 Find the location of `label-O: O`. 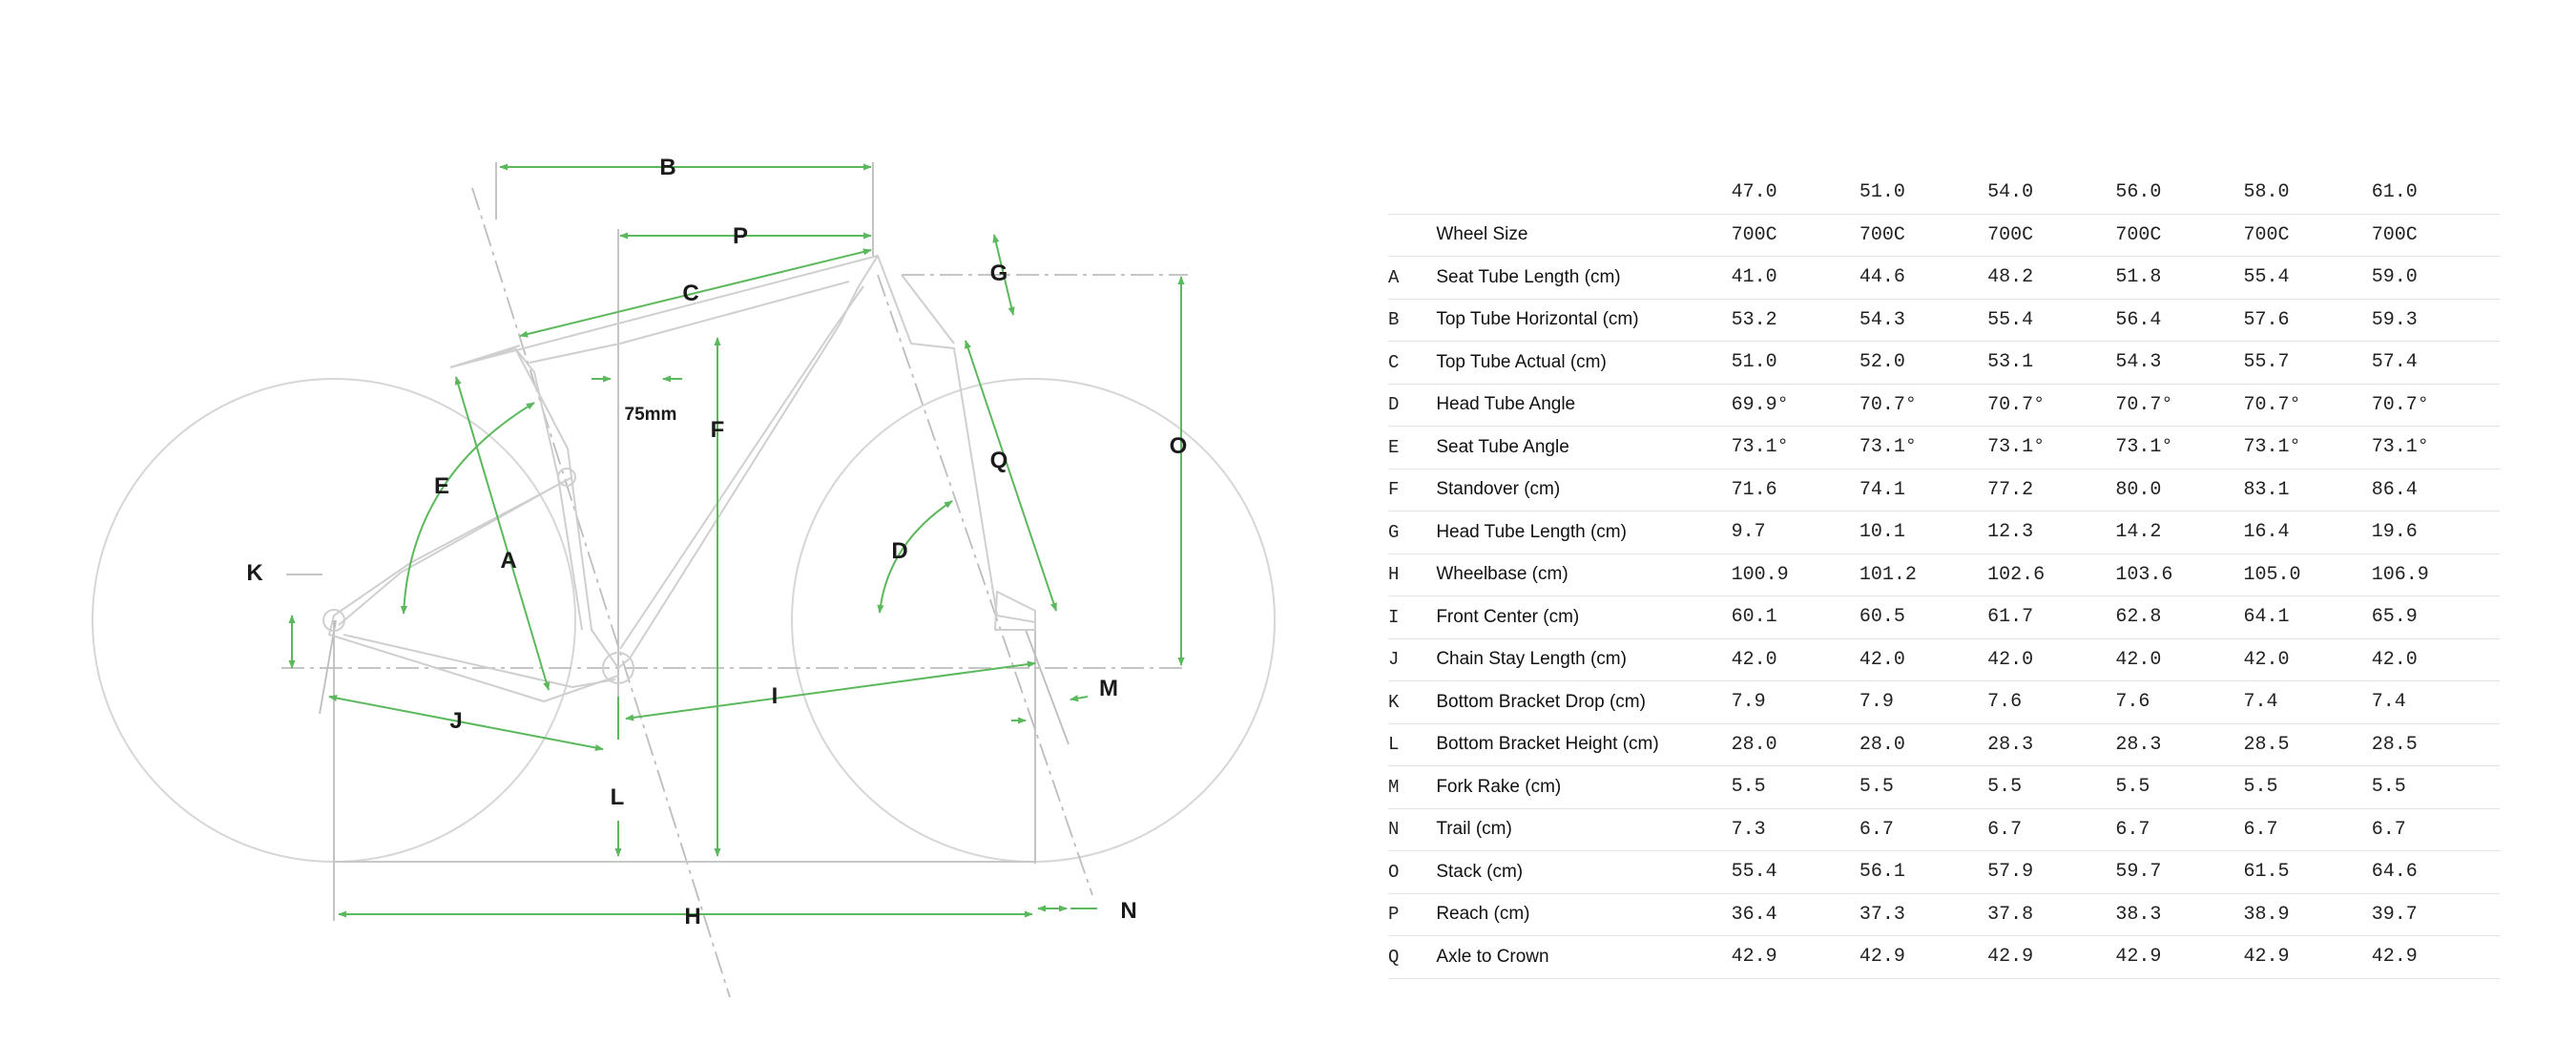

label-O: O is located at coordinates (1179, 446).